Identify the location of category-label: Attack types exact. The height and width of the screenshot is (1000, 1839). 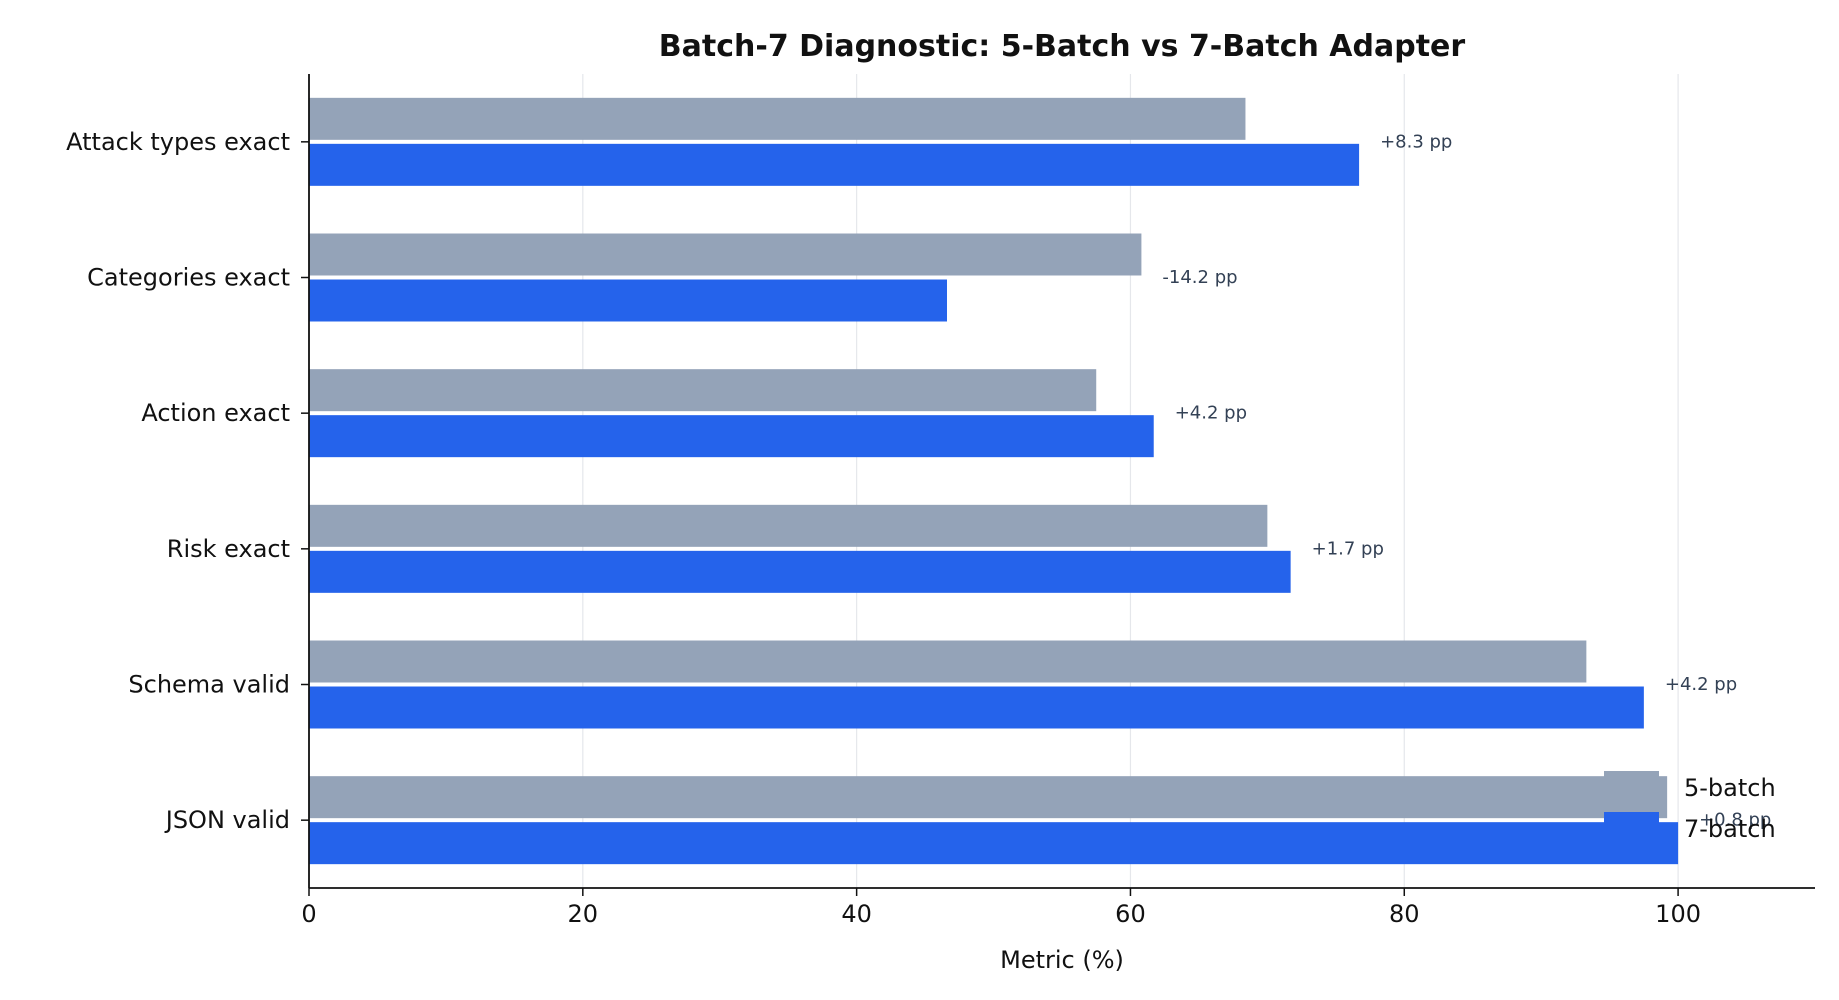
(178, 142).